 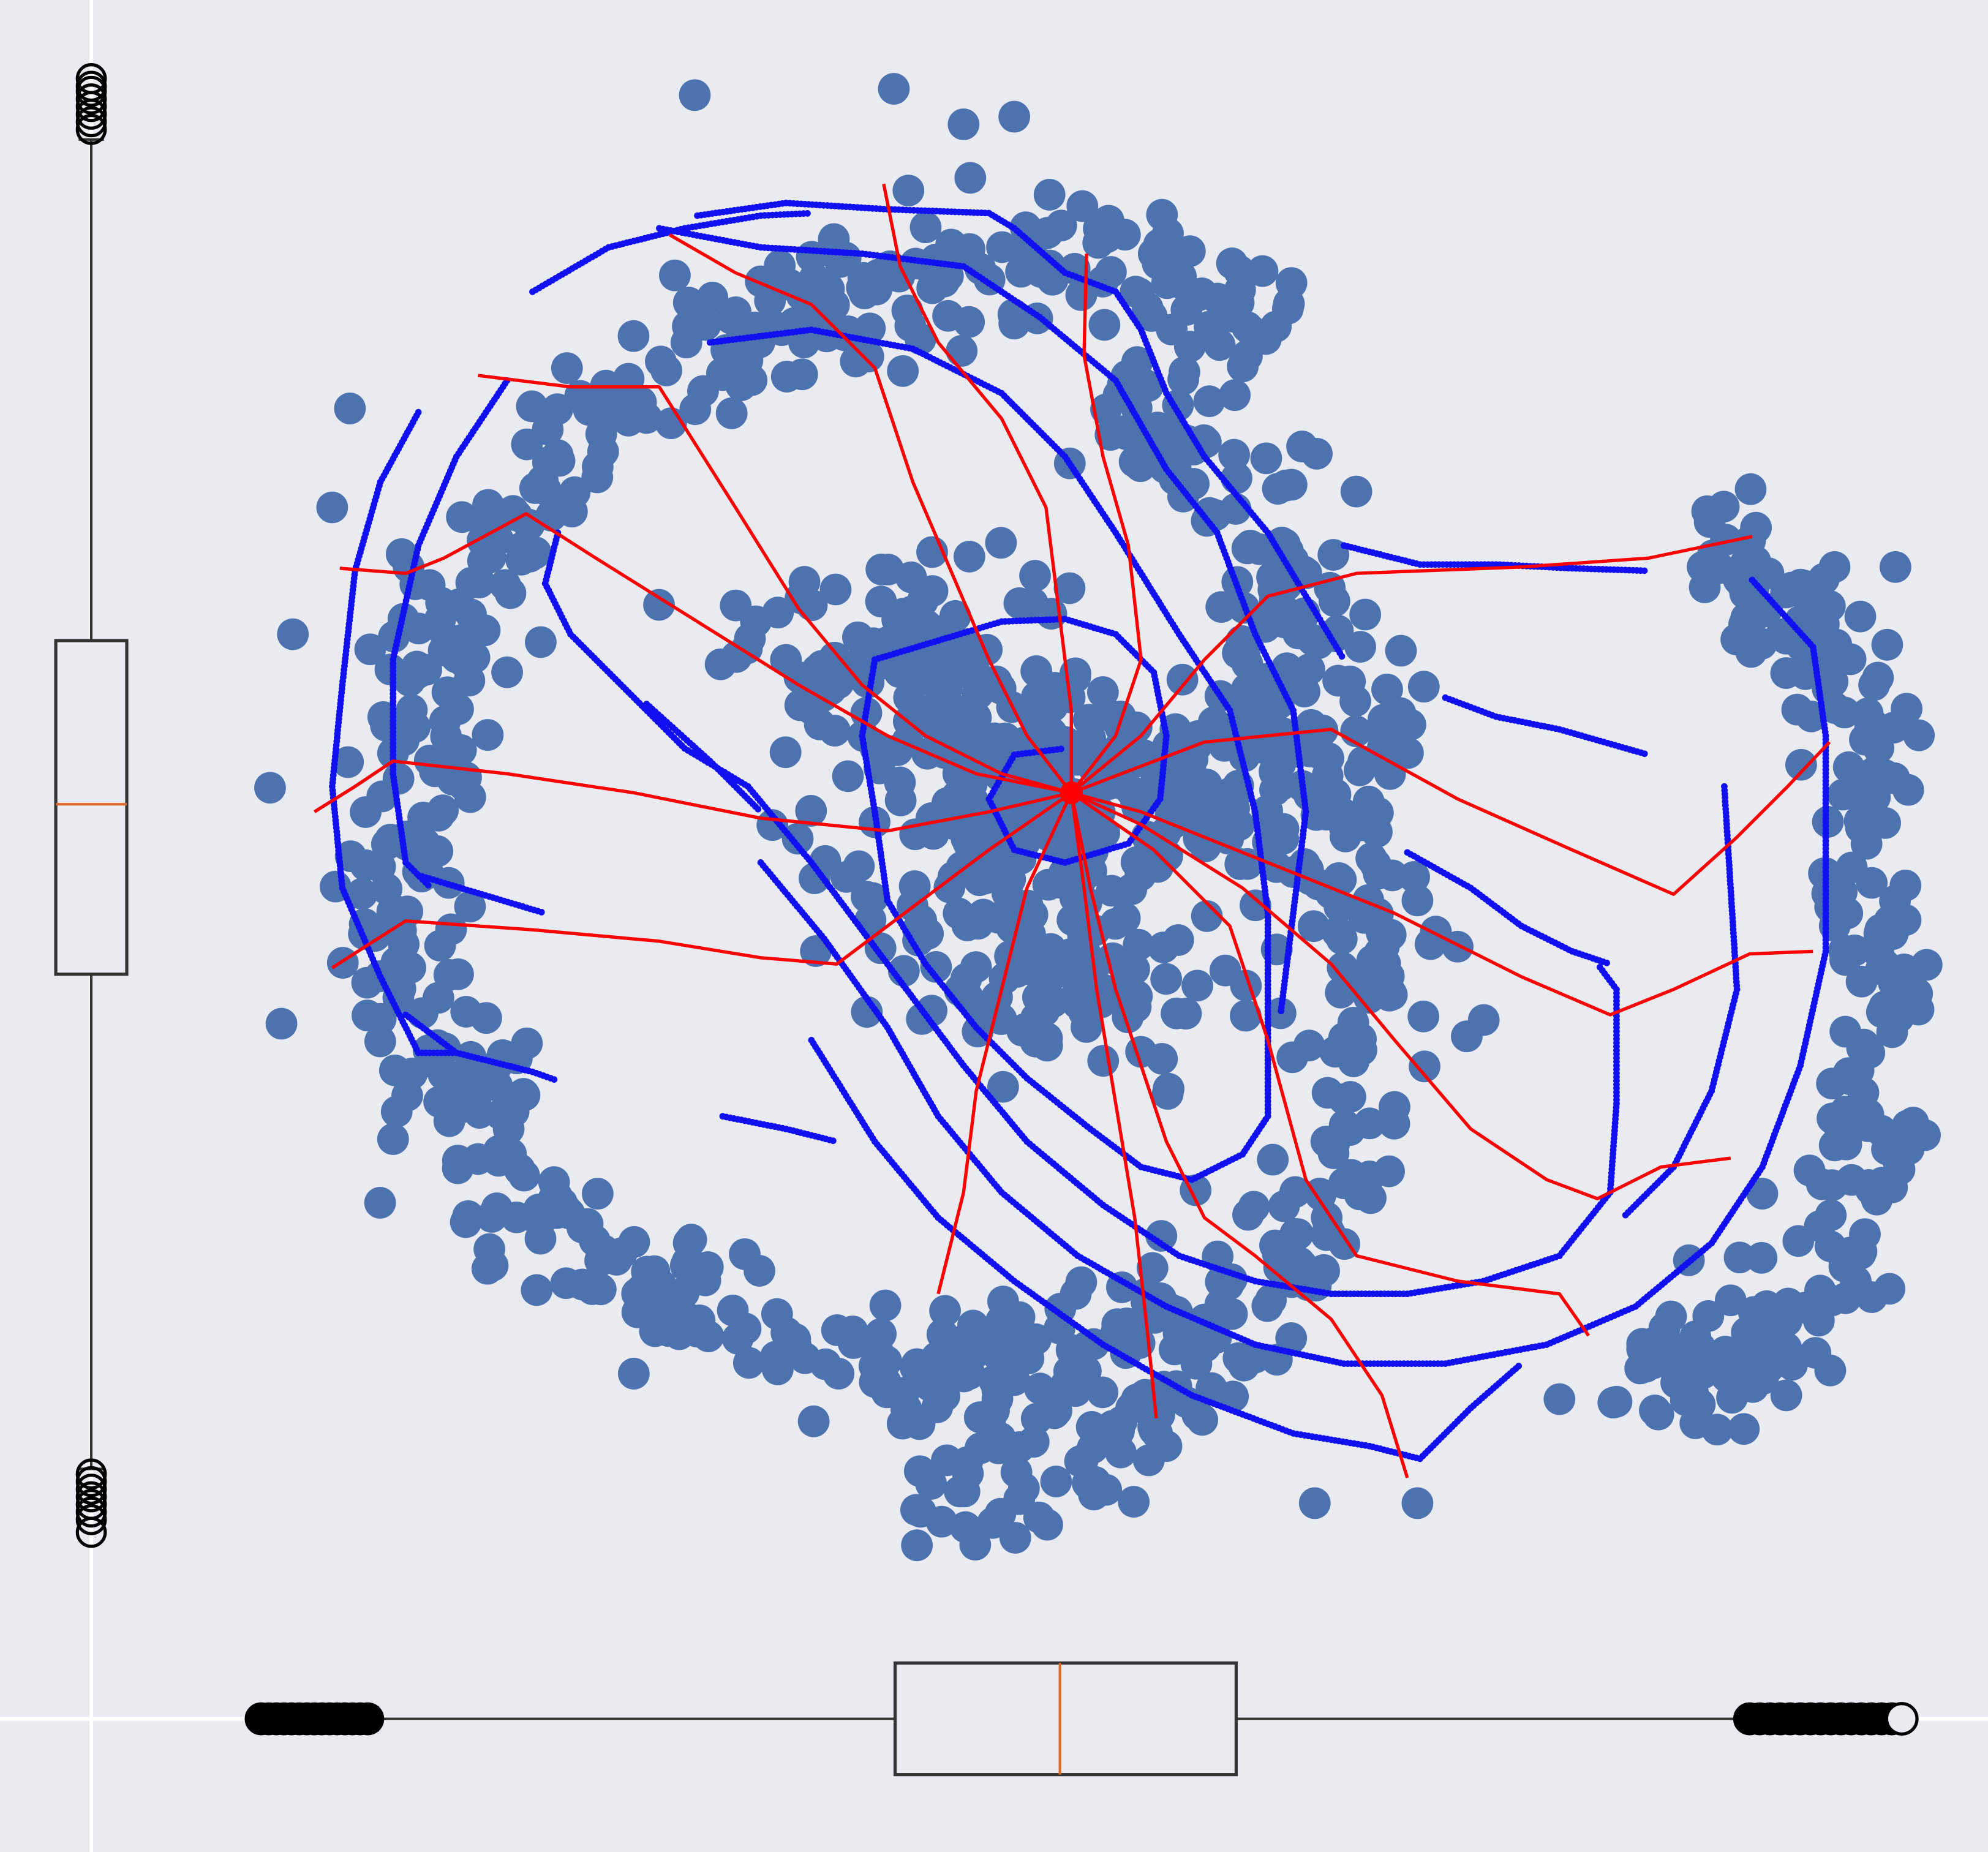 What do you see at coordinates (1081, 1719) in the screenshot?
I see `horizontal-boxplot` at bounding box center [1081, 1719].